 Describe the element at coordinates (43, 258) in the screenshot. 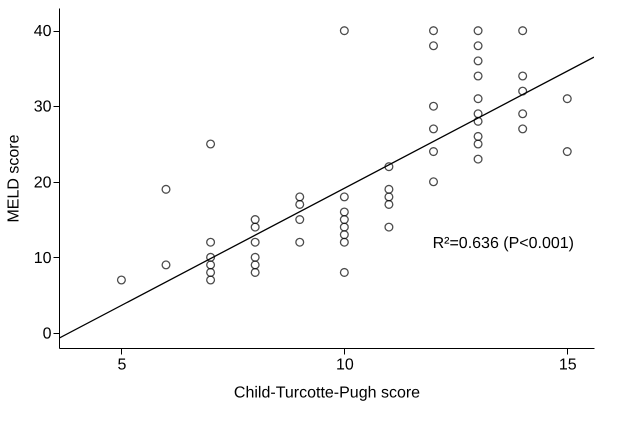

I see `y-tick-label: 10` at that location.